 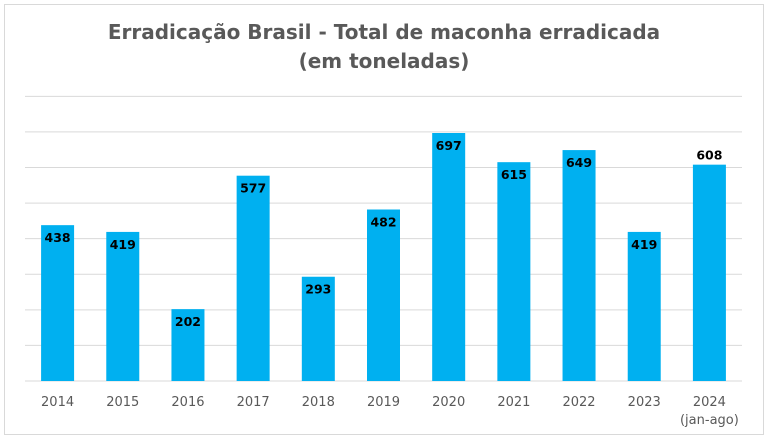 I want to click on x-tick-label-2015: 2015, so click(x=122, y=402).